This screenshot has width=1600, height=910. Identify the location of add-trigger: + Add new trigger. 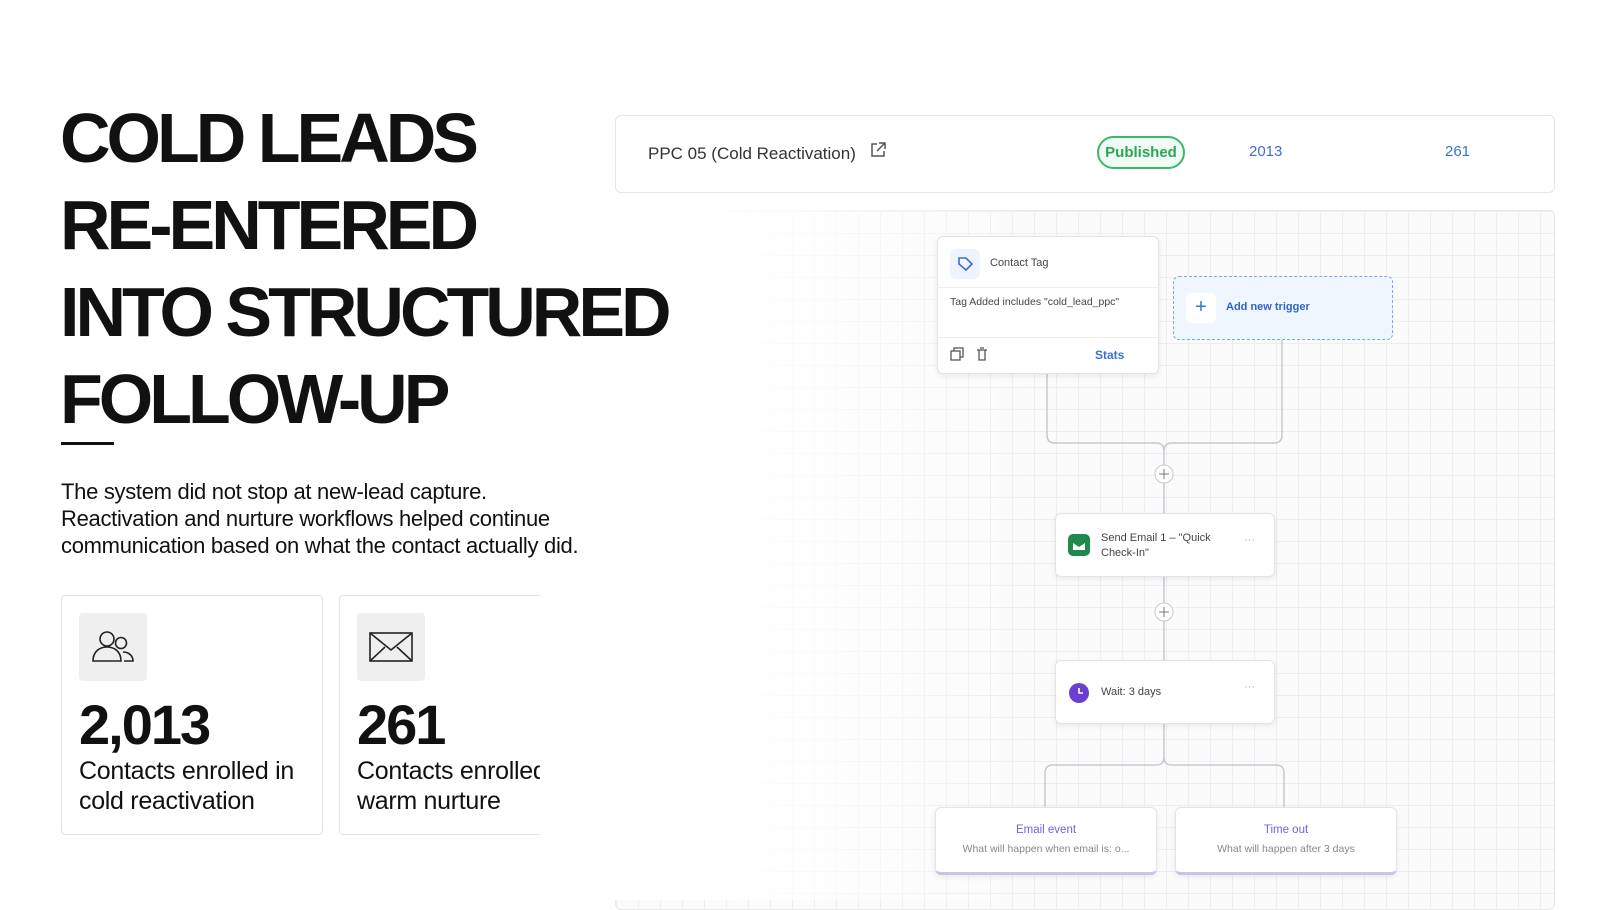
(1283, 308).